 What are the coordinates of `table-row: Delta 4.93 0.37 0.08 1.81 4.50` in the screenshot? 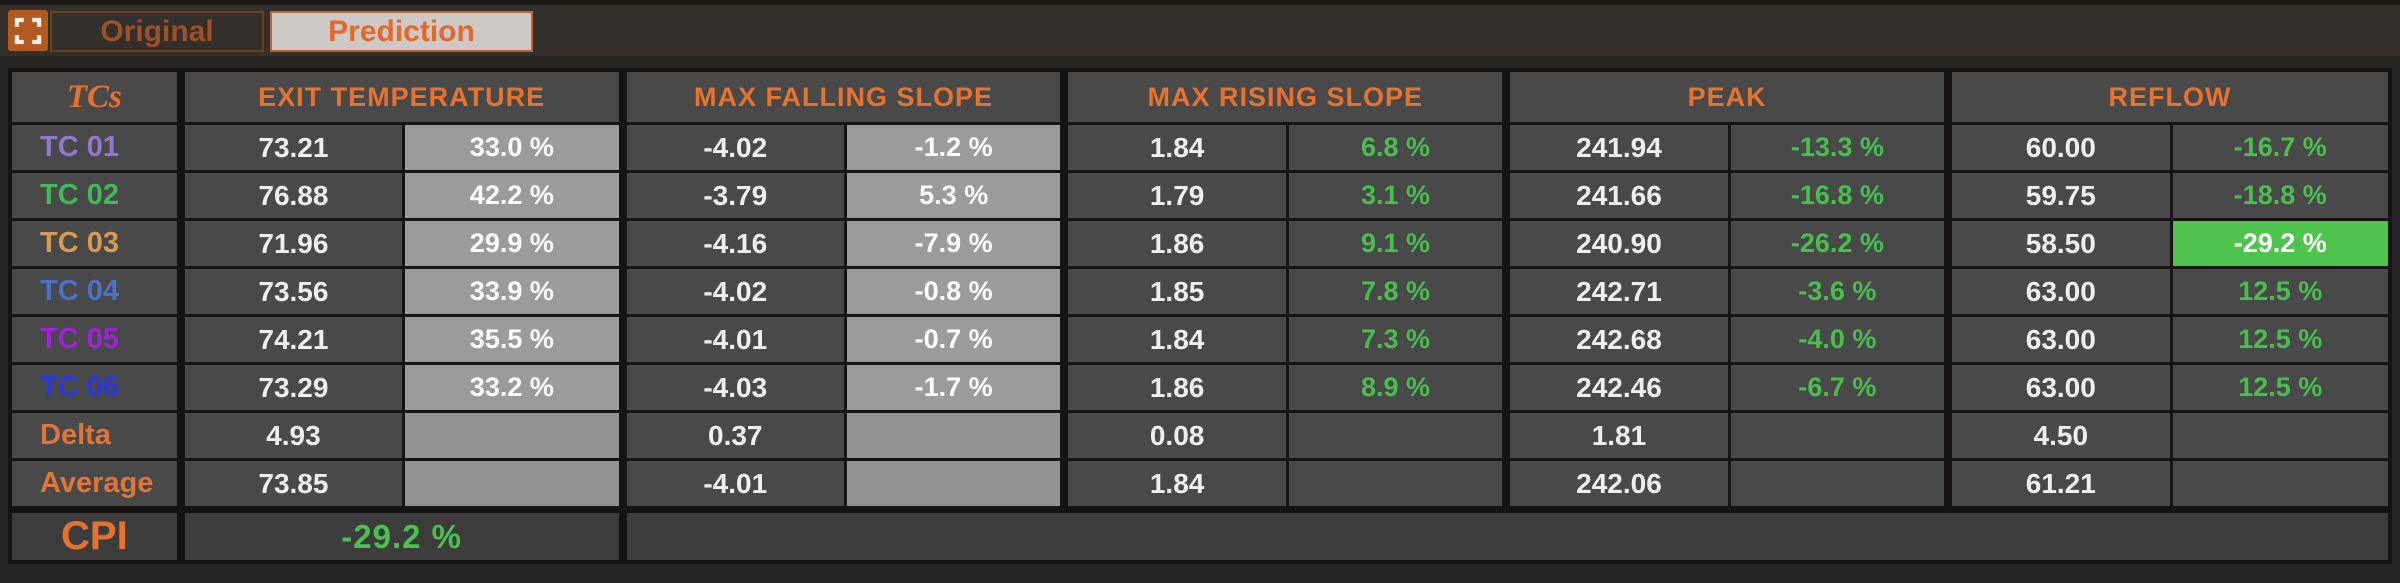 It's located at (1200, 435).